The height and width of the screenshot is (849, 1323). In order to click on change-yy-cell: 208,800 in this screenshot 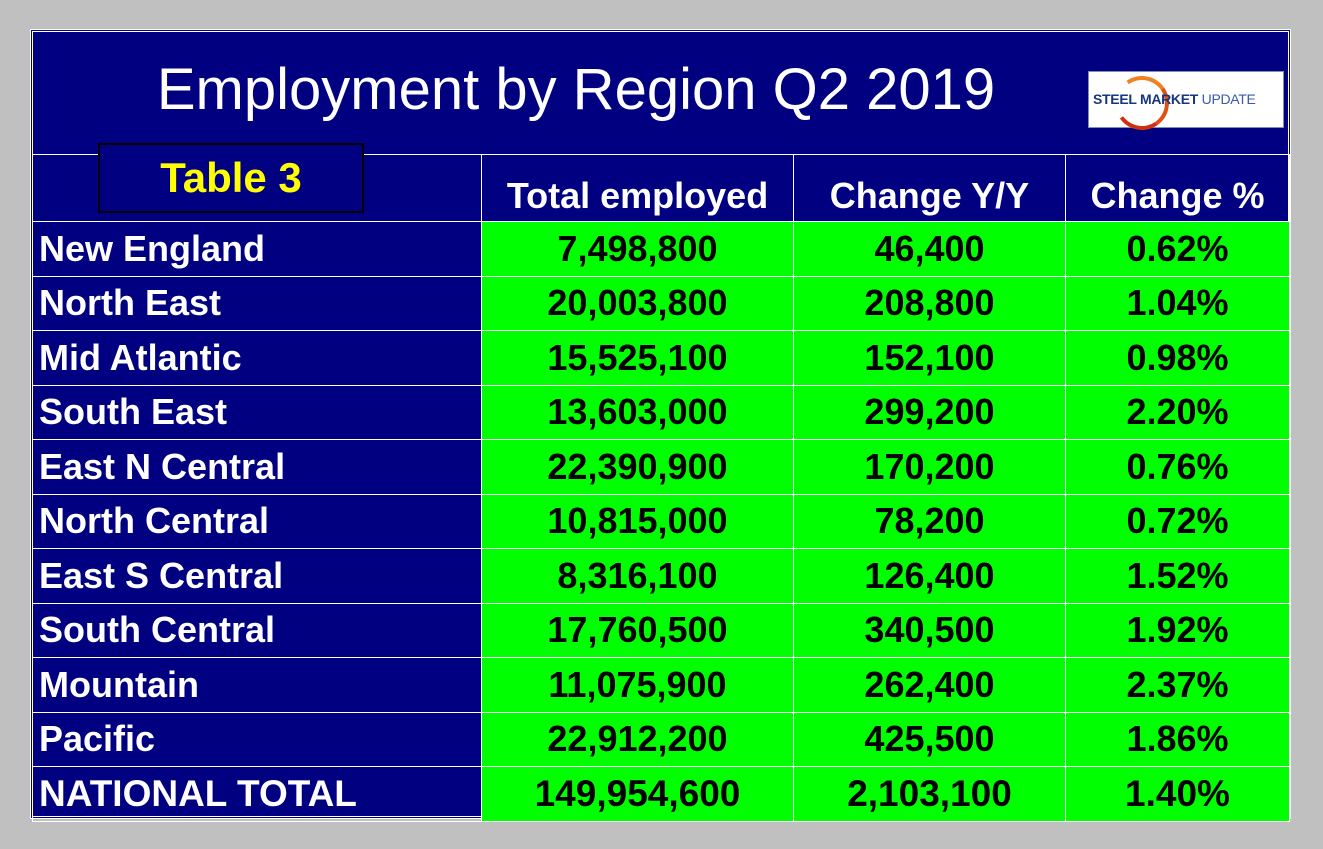, I will do `click(929, 303)`.